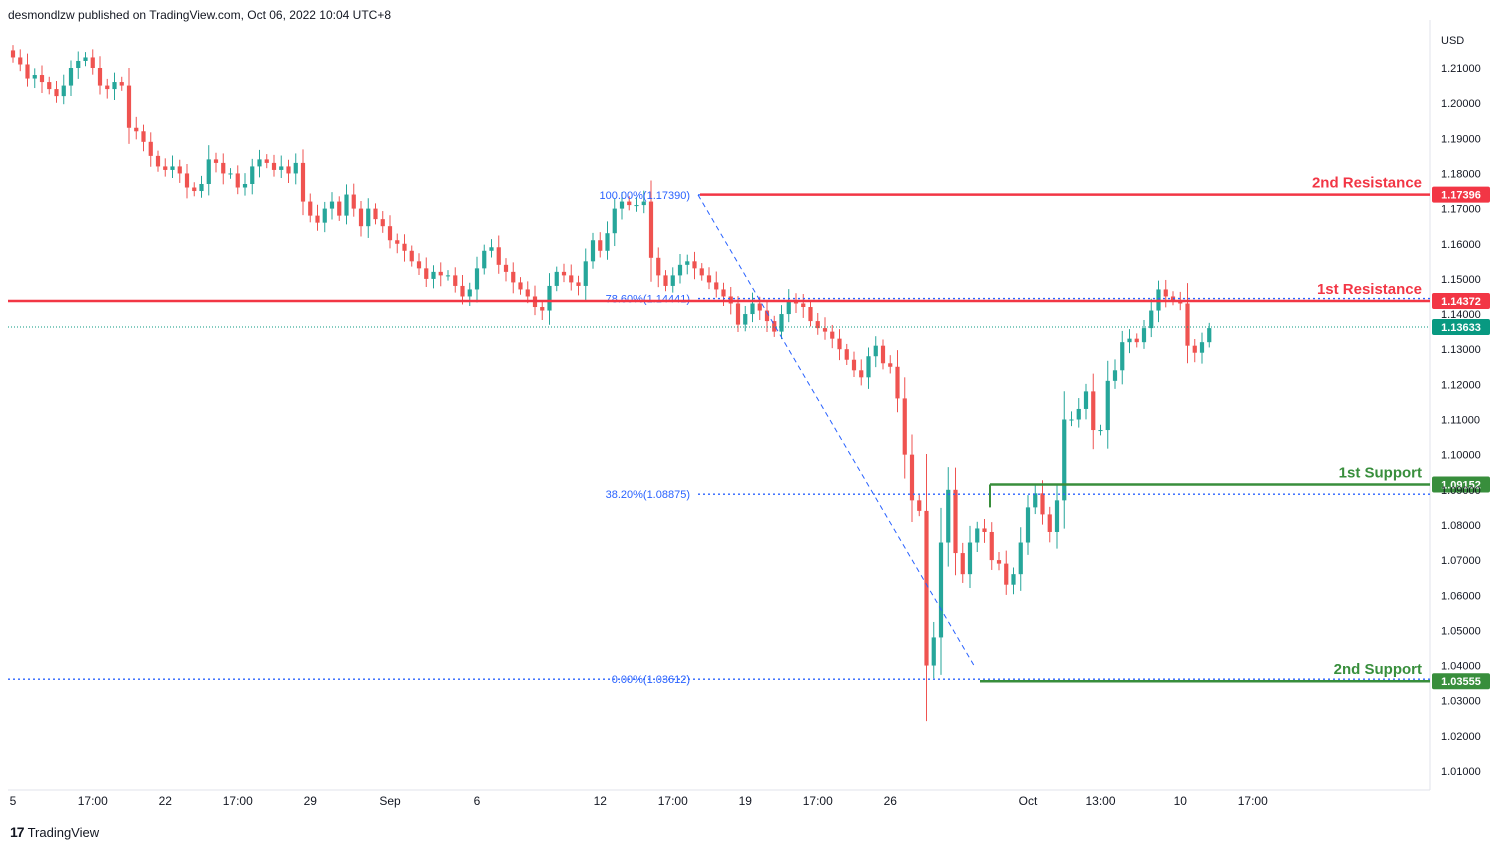  What do you see at coordinates (17, 832) in the screenshot?
I see `tradingview-logo-icon: 17` at bounding box center [17, 832].